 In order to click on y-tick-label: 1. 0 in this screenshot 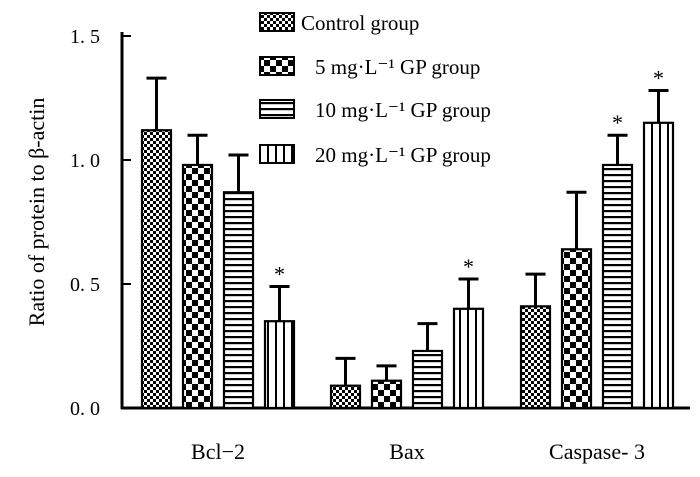, I will do `click(85, 161)`.